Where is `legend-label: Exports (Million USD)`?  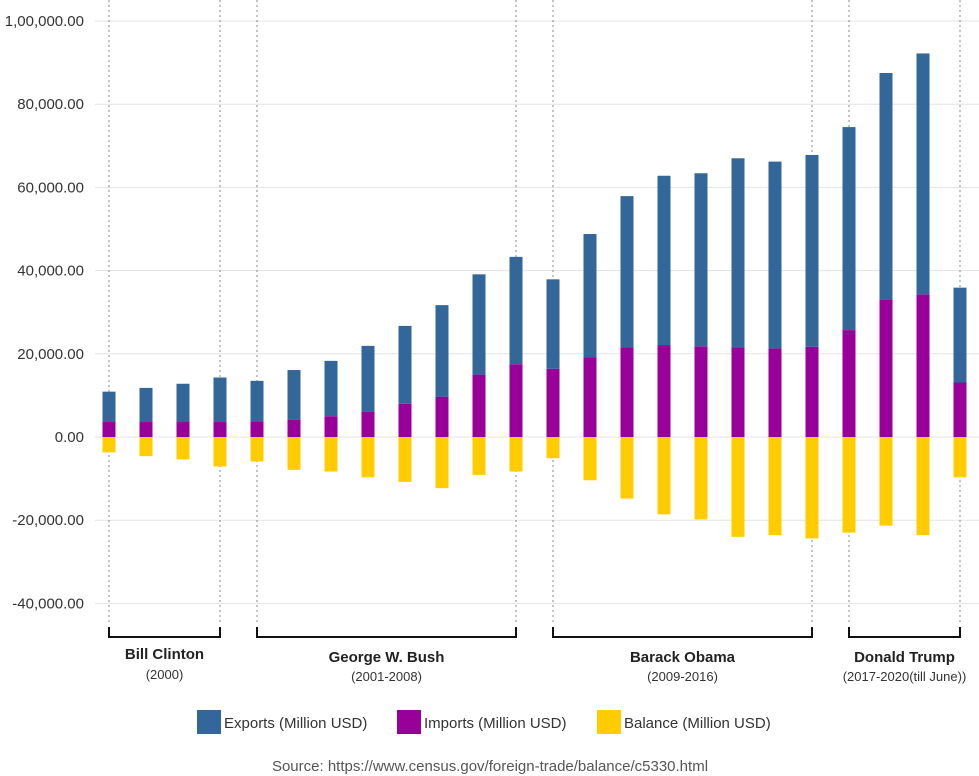
legend-label: Exports (Million USD) is located at coordinates (295, 723).